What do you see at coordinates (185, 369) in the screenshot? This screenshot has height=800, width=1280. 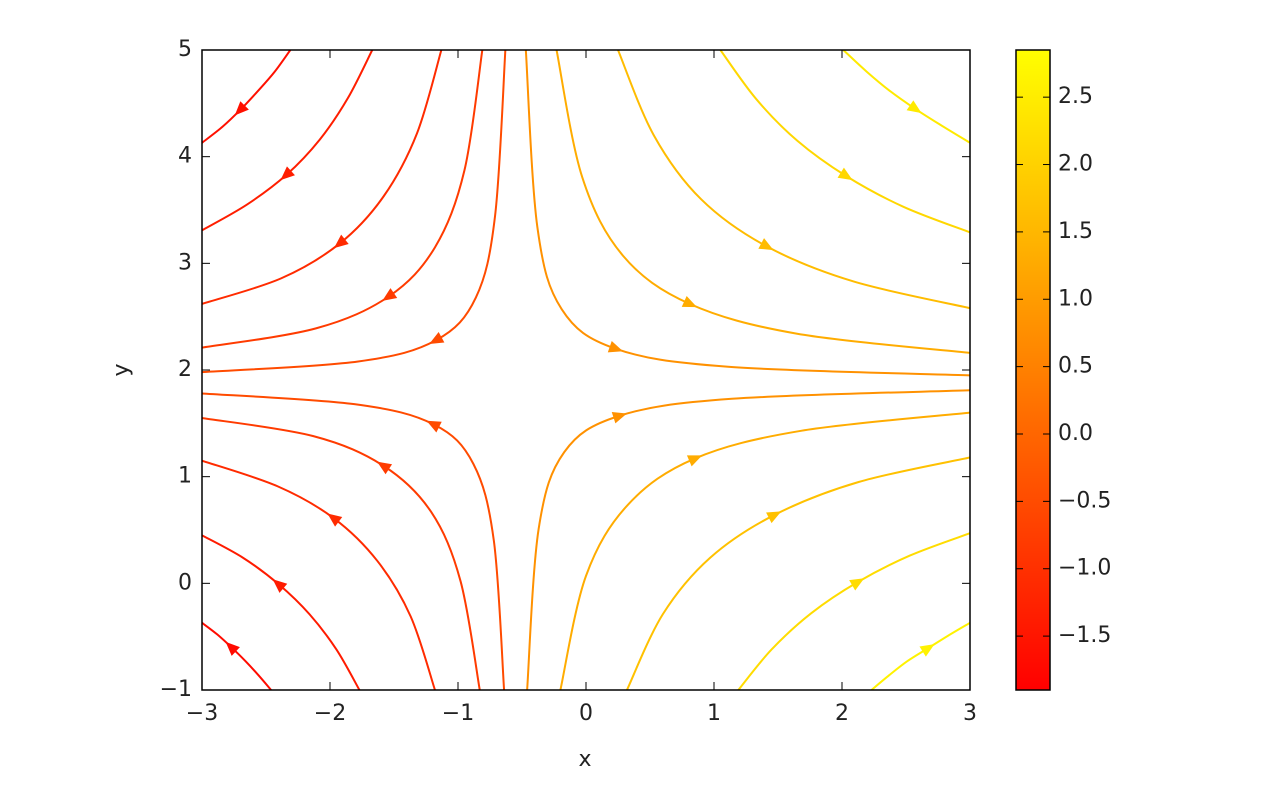 I see `y-tick-label: 2` at bounding box center [185, 369].